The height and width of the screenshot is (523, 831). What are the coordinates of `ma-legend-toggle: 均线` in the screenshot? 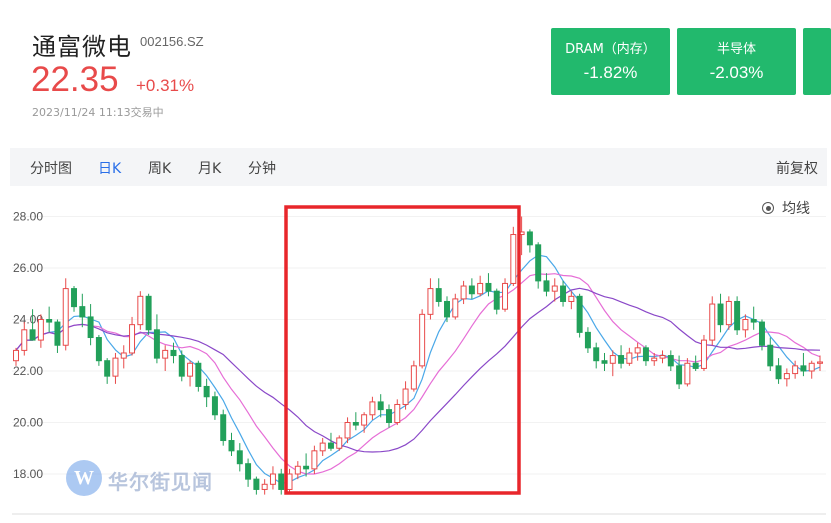 It's located at (786, 208).